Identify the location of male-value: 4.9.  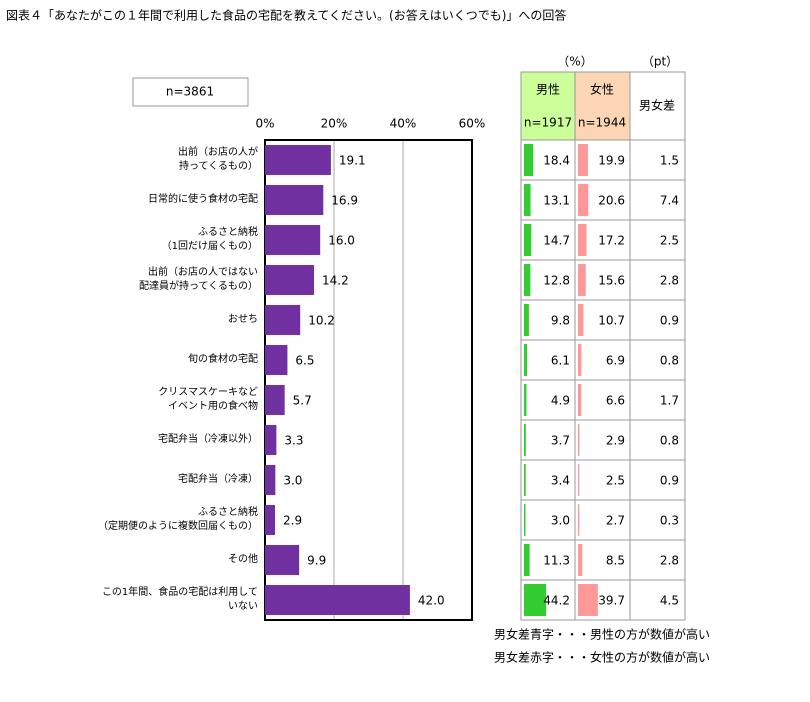
(560, 401).